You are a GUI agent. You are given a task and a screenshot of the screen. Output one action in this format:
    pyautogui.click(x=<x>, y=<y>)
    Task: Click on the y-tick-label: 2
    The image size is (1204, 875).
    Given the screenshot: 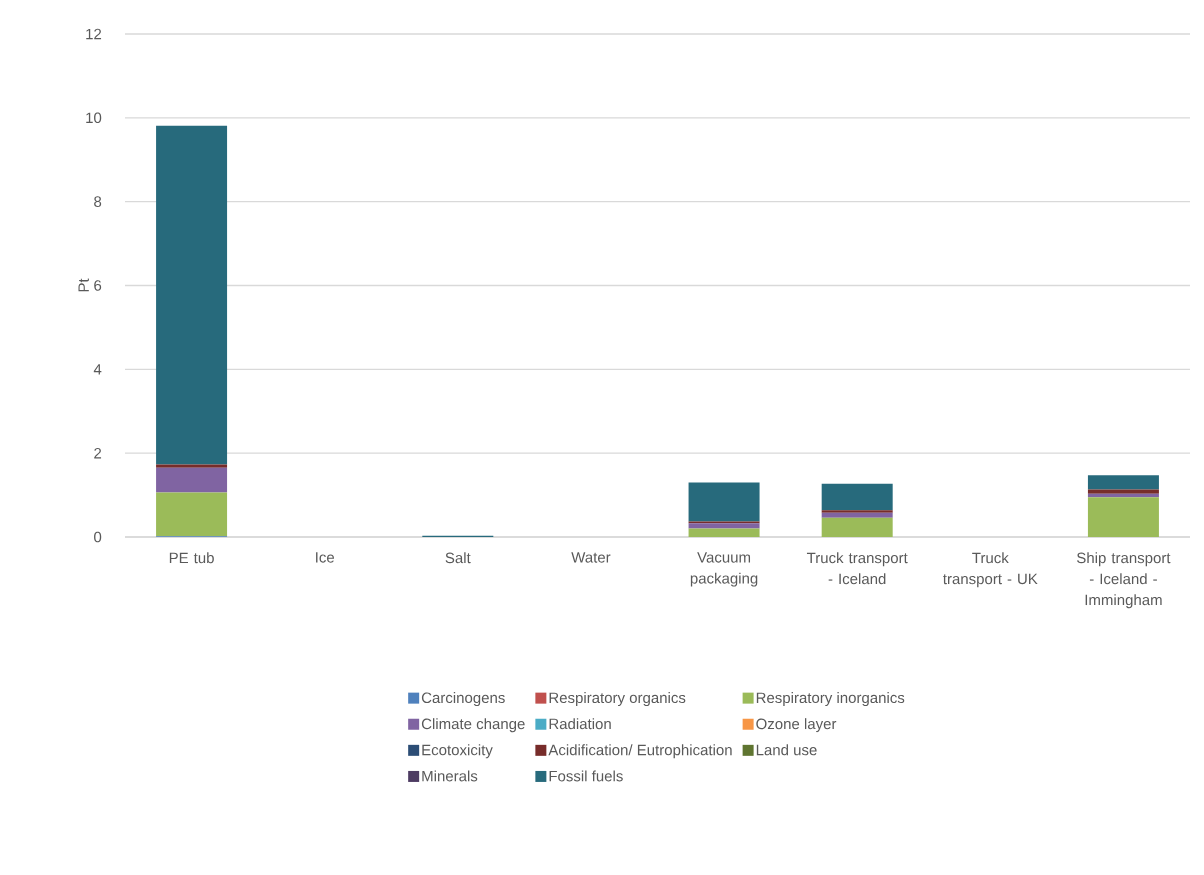 What is the action you would take?
    pyautogui.click(x=98, y=453)
    